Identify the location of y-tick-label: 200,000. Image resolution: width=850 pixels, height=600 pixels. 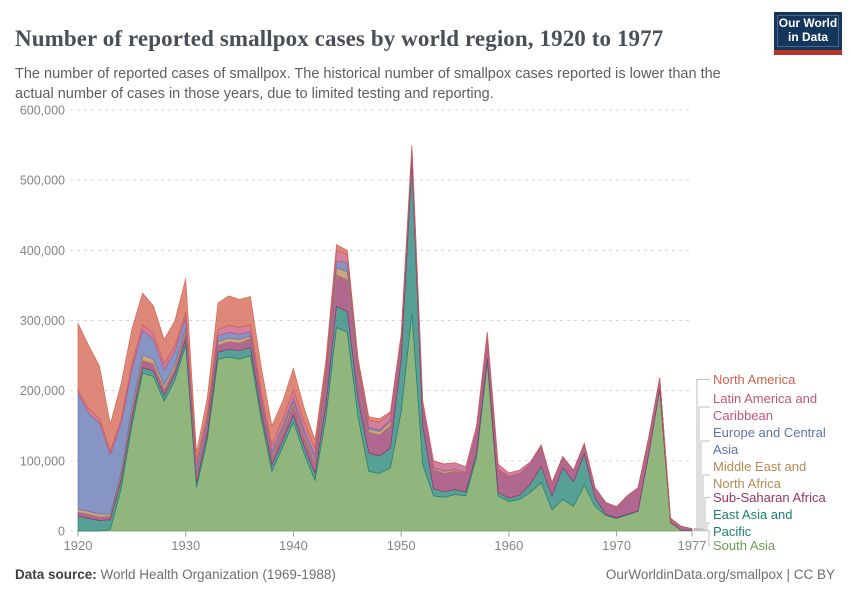
(42, 391).